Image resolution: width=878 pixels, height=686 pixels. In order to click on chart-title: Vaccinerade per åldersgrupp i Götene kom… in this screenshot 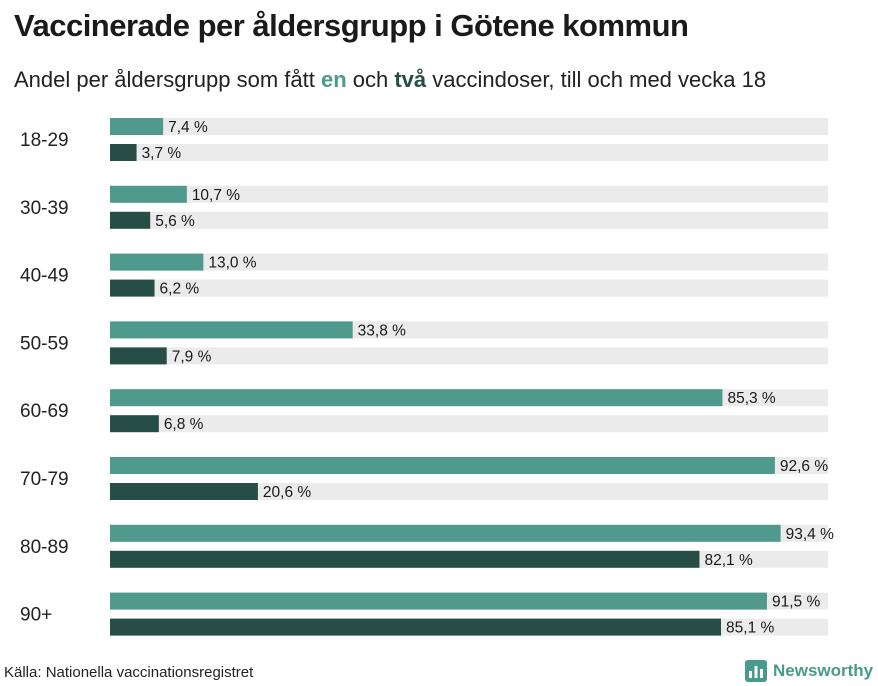, I will do `click(351, 25)`.